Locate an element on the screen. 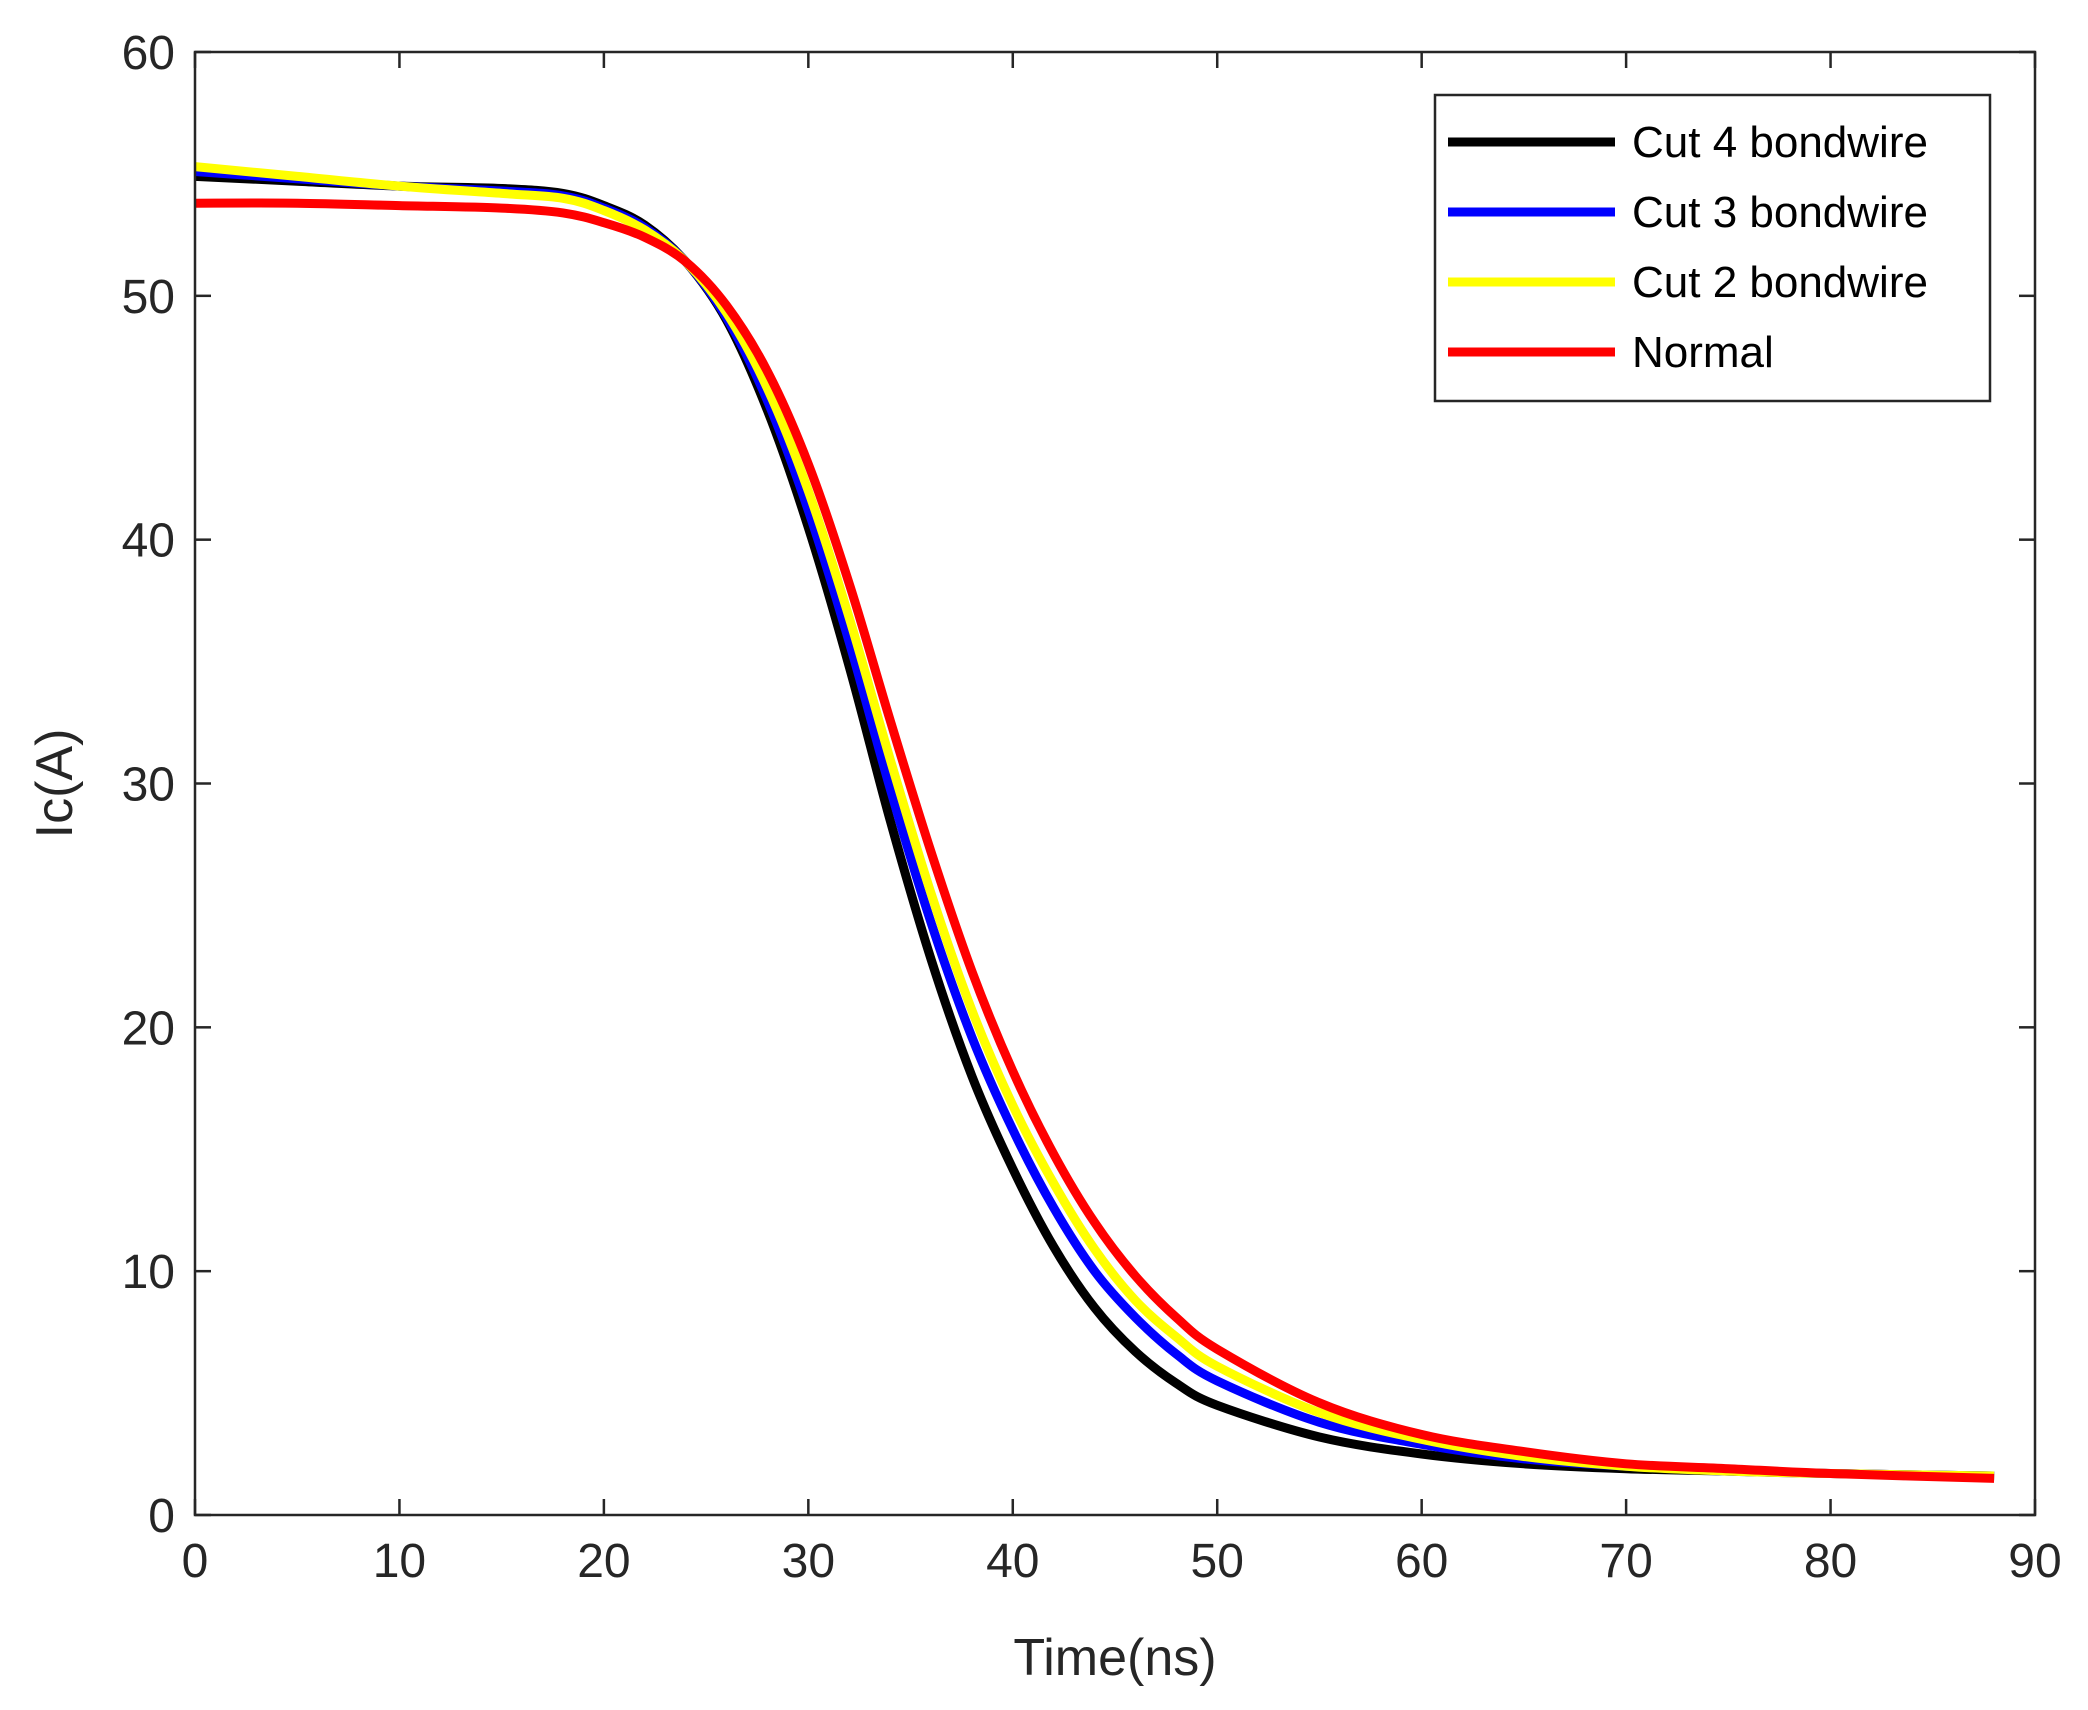 This screenshot has height=1710, width=2088. x-tick-label: 50 is located at coordinates (1217, 1561).